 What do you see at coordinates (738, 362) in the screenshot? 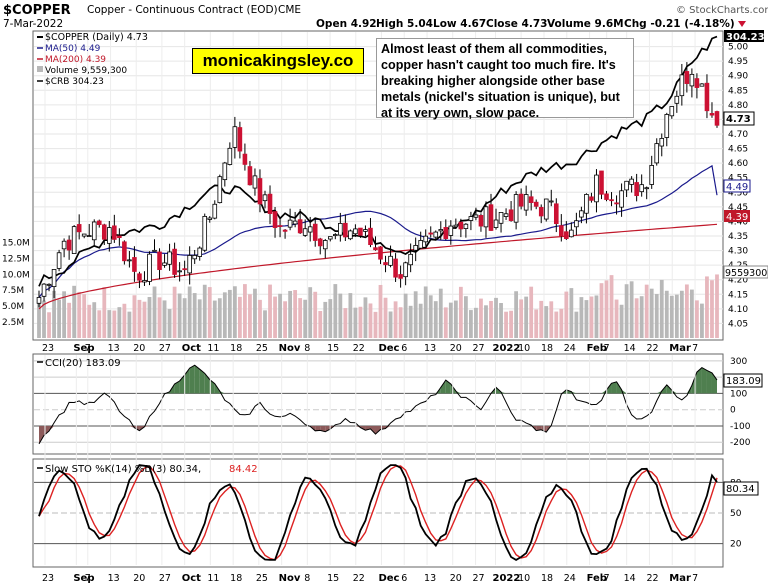
I see `cci-tick-label: 300` at bounding box center [738, 362].